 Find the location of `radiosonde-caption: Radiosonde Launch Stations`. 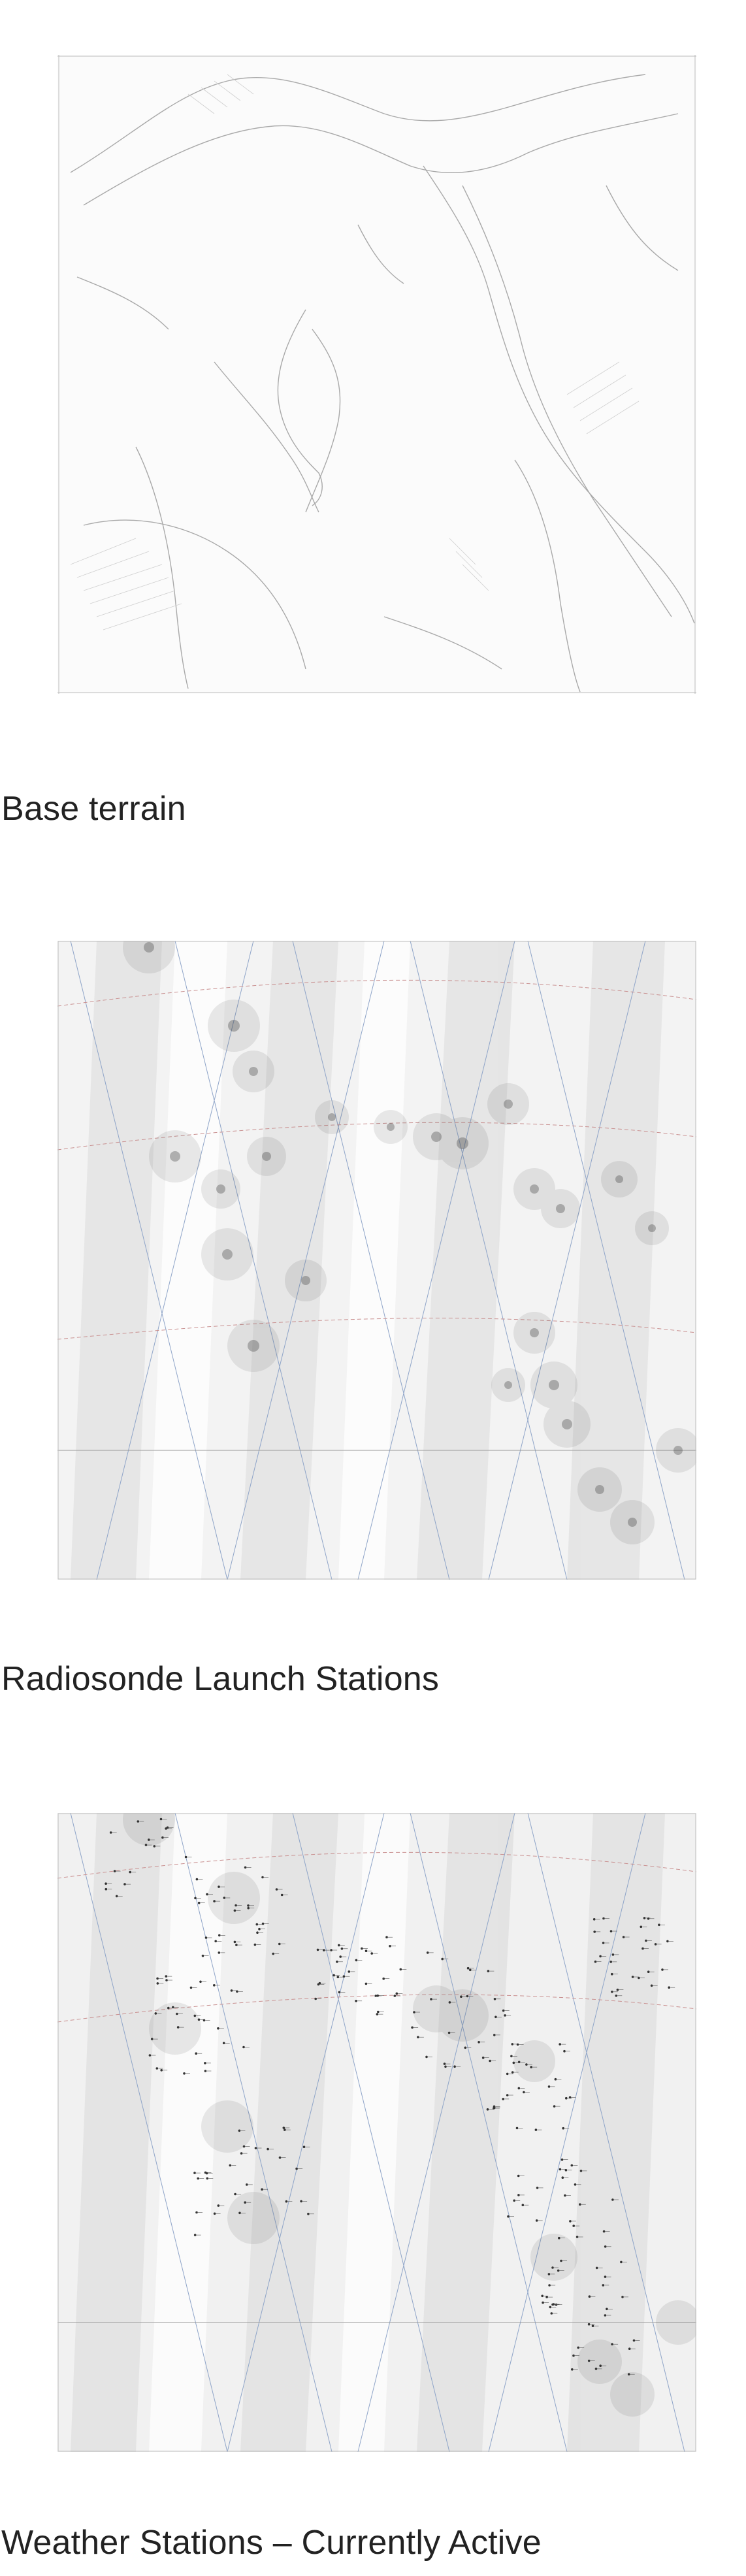

radiosonde-caption: Radiosonde Launch Stations is located at coordinates (220, 1679).